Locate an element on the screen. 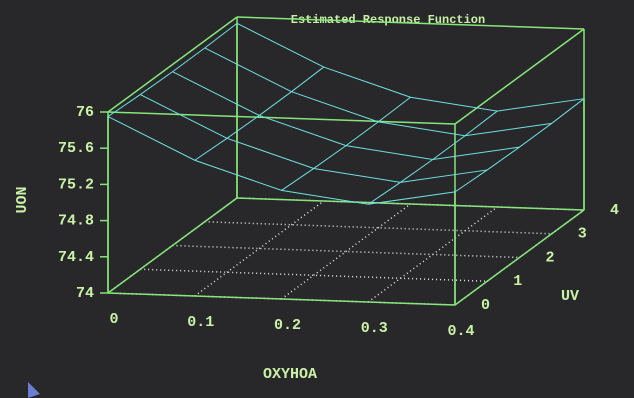 Image resolution: width=634 pixels, height=398 pixels. x-tick-label: 0 is located at coordinates (113, 319).